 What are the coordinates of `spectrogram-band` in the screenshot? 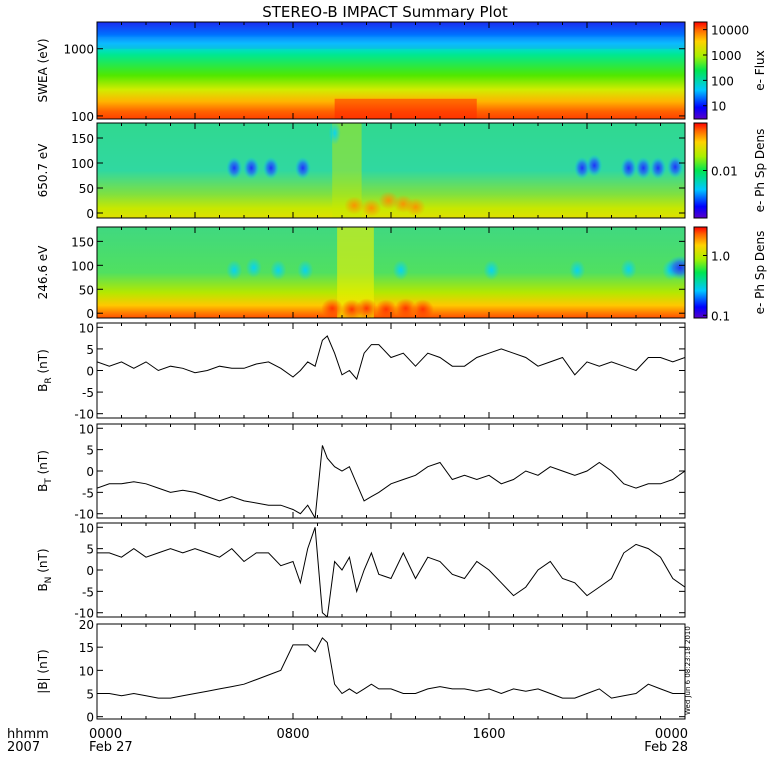 It's located at (391, 42).